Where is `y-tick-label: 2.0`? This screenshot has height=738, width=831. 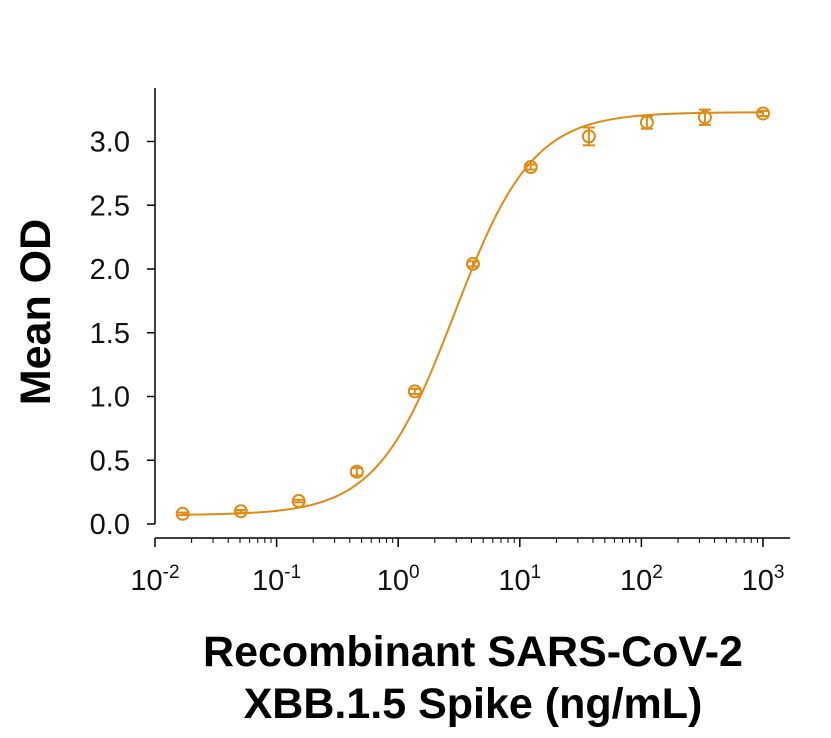
y-tick-label: 2.0 is located at coordinates (110, 270).